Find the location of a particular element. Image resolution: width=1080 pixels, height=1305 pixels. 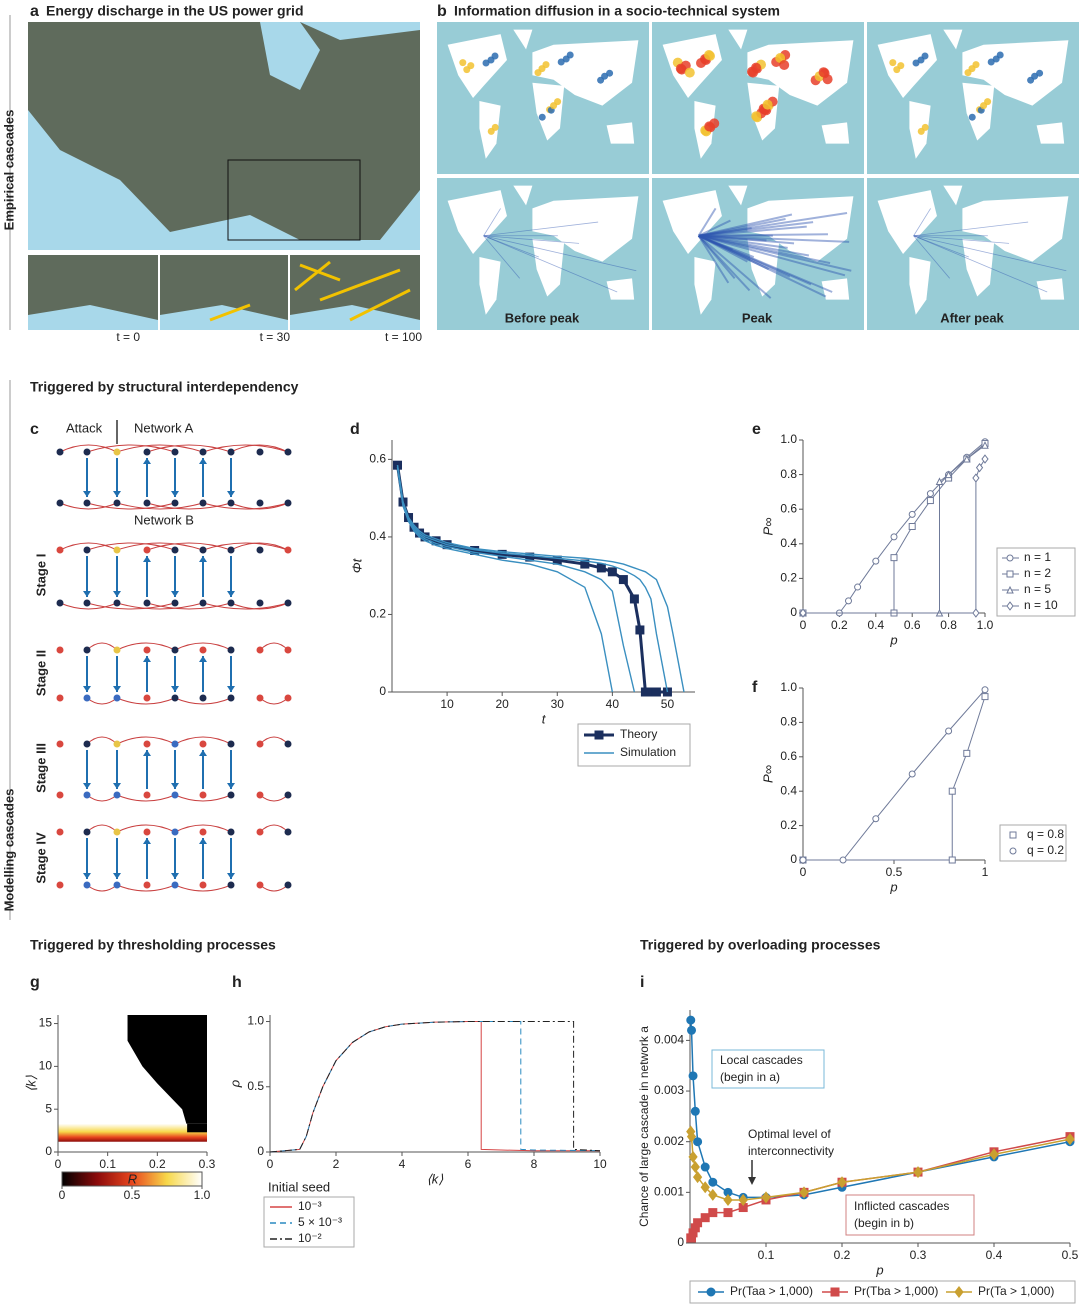

colorbar-label: 1.0 is located at coordinates (202, 1195).